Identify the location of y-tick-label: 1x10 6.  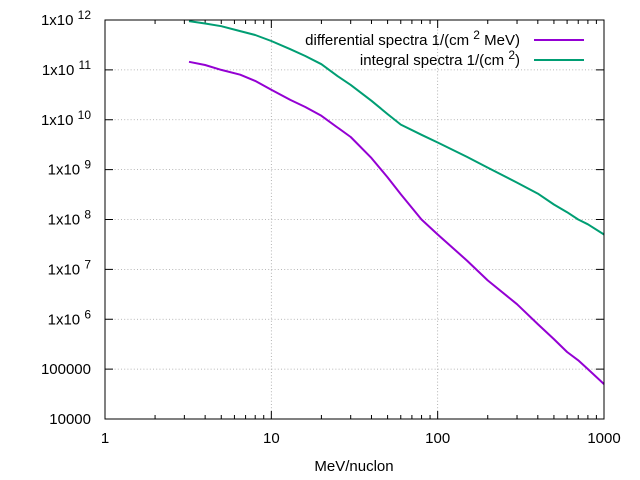
(70, 317).